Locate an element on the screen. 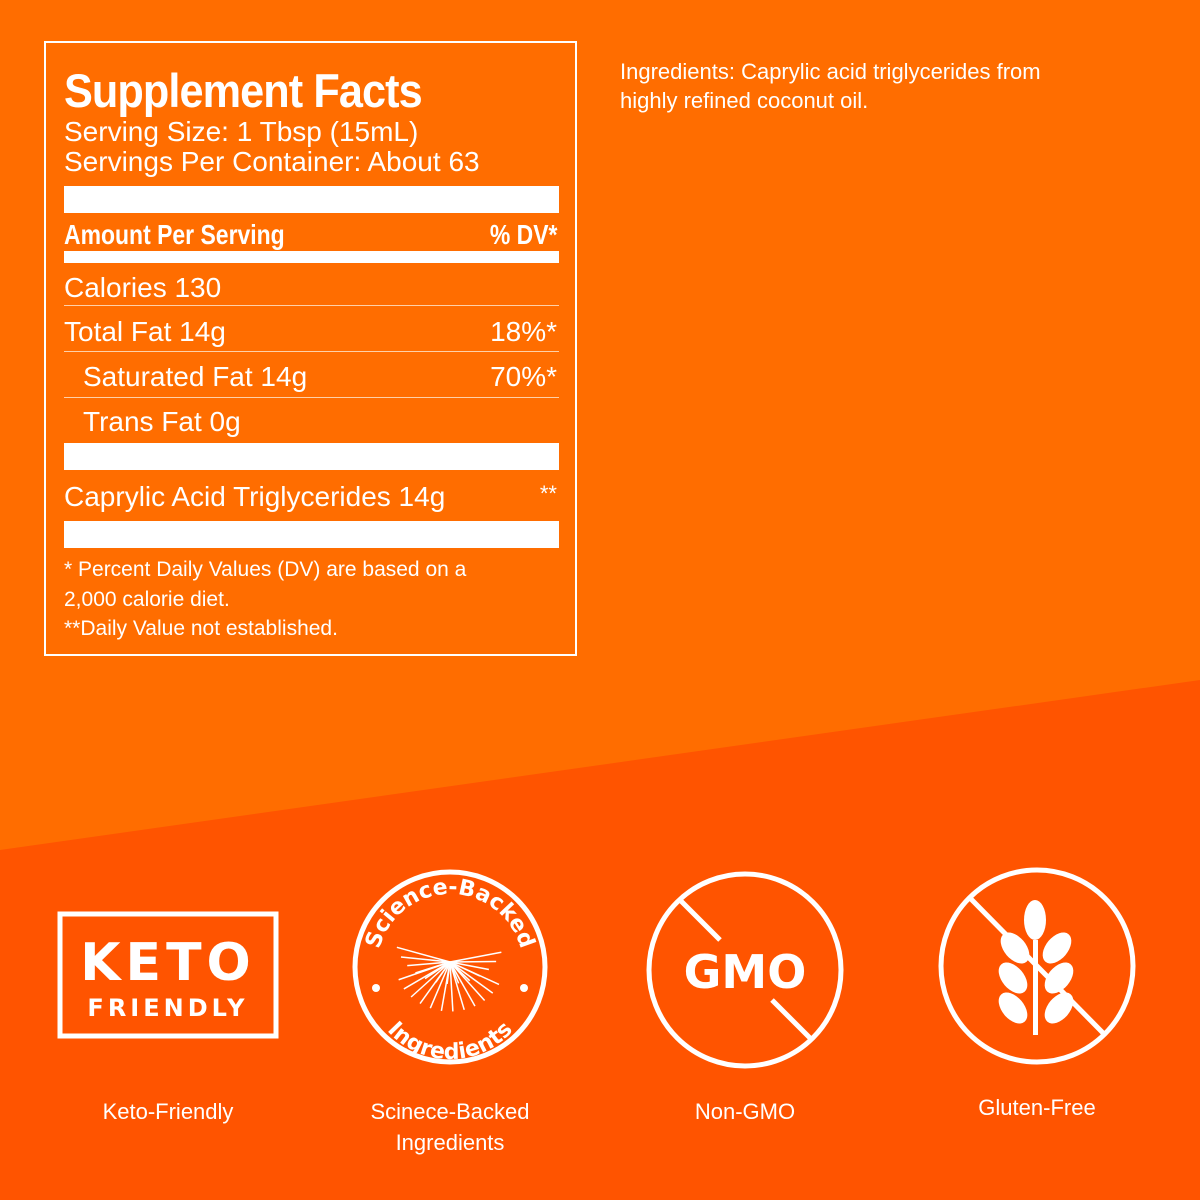 This screenshot has width=1200, height=1200. gluten-free-icon is located at coordinates (1037, 966).